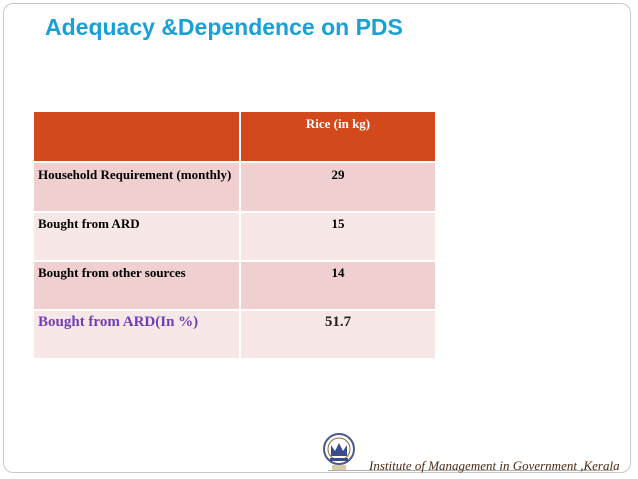 This screenshot has width=638, height=479. I want to click on footer-divider, so click(471, 470).